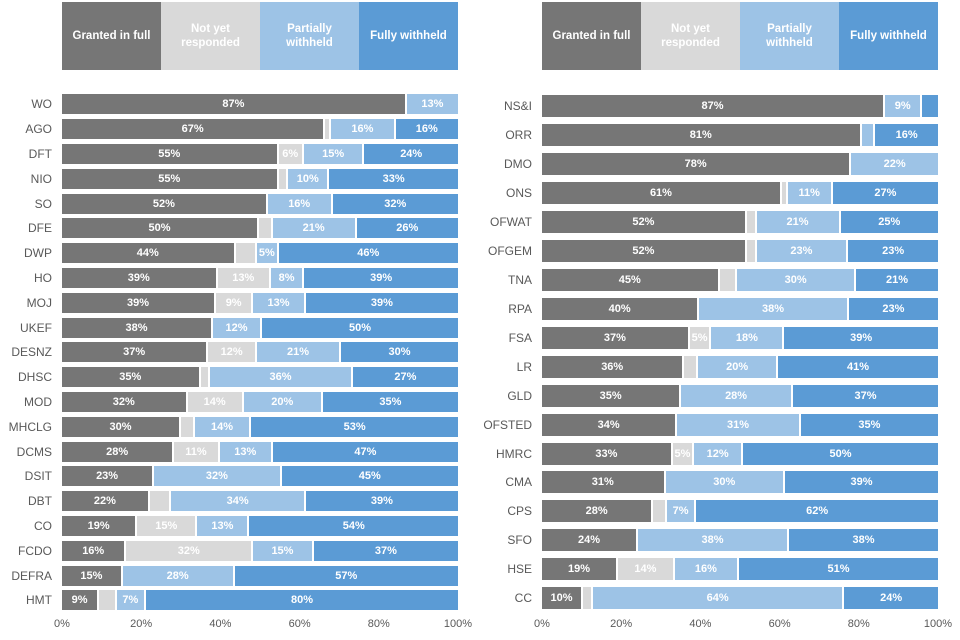  I want to click on bar-segment-partially-withheld: 18%, so click(747, 337).